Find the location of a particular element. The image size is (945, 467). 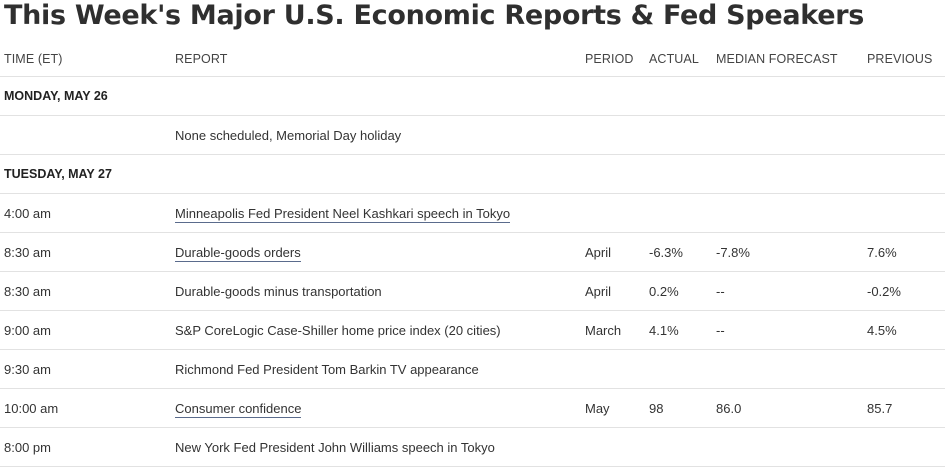

report-link-durable-goods: Durable-goods orders is located at coordinates (238, 253).